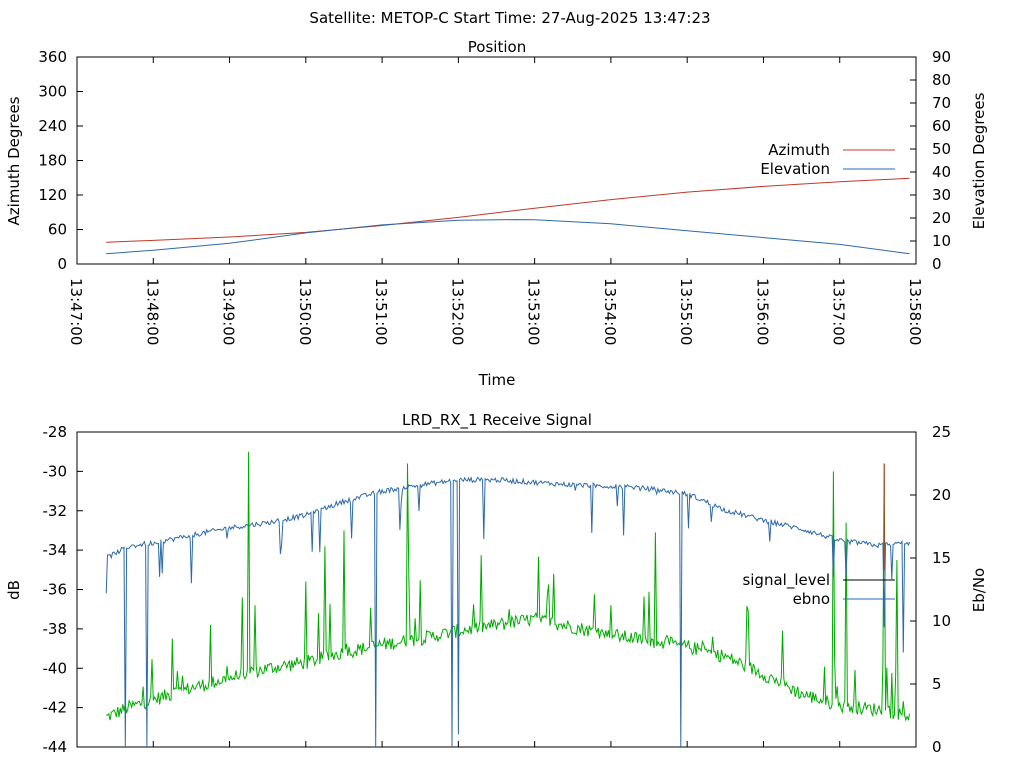  What do you see at coordinates (55, 708) in the screenshot?
I see `db-tick-label: -42` at bounding box center [55, 708].